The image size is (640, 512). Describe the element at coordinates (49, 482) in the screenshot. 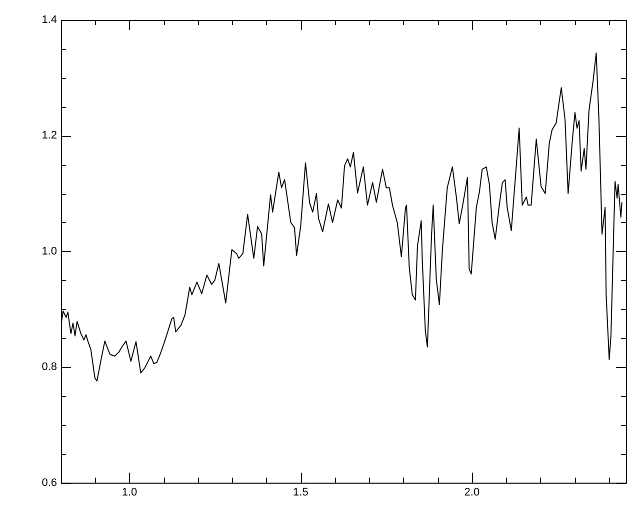

I see `y-tick-label: 0.6` at that location.